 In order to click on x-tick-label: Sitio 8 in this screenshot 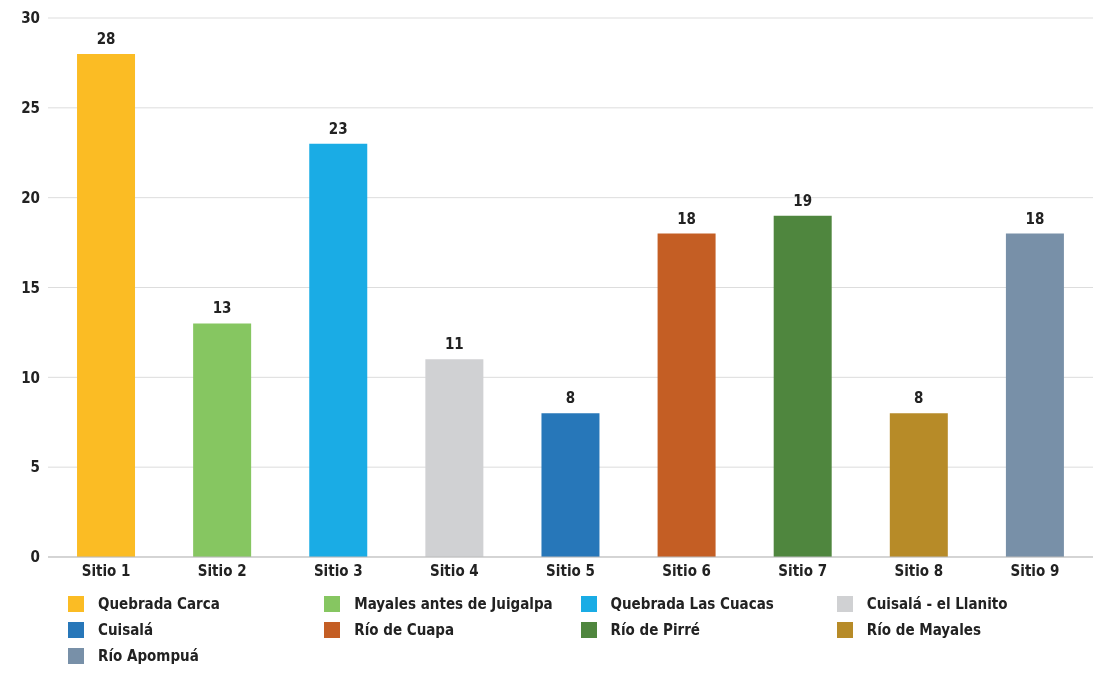, I will do `click(919, 570)`.